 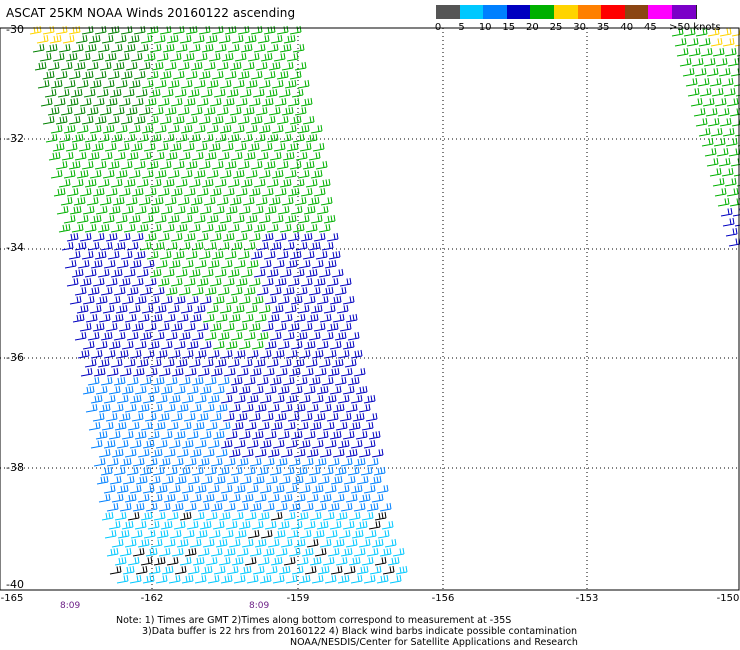 What do you see at coordinates (485, 27) in the screenshot?
I see `colorbar-tick-label: 10` at bounding box center [485, 27].